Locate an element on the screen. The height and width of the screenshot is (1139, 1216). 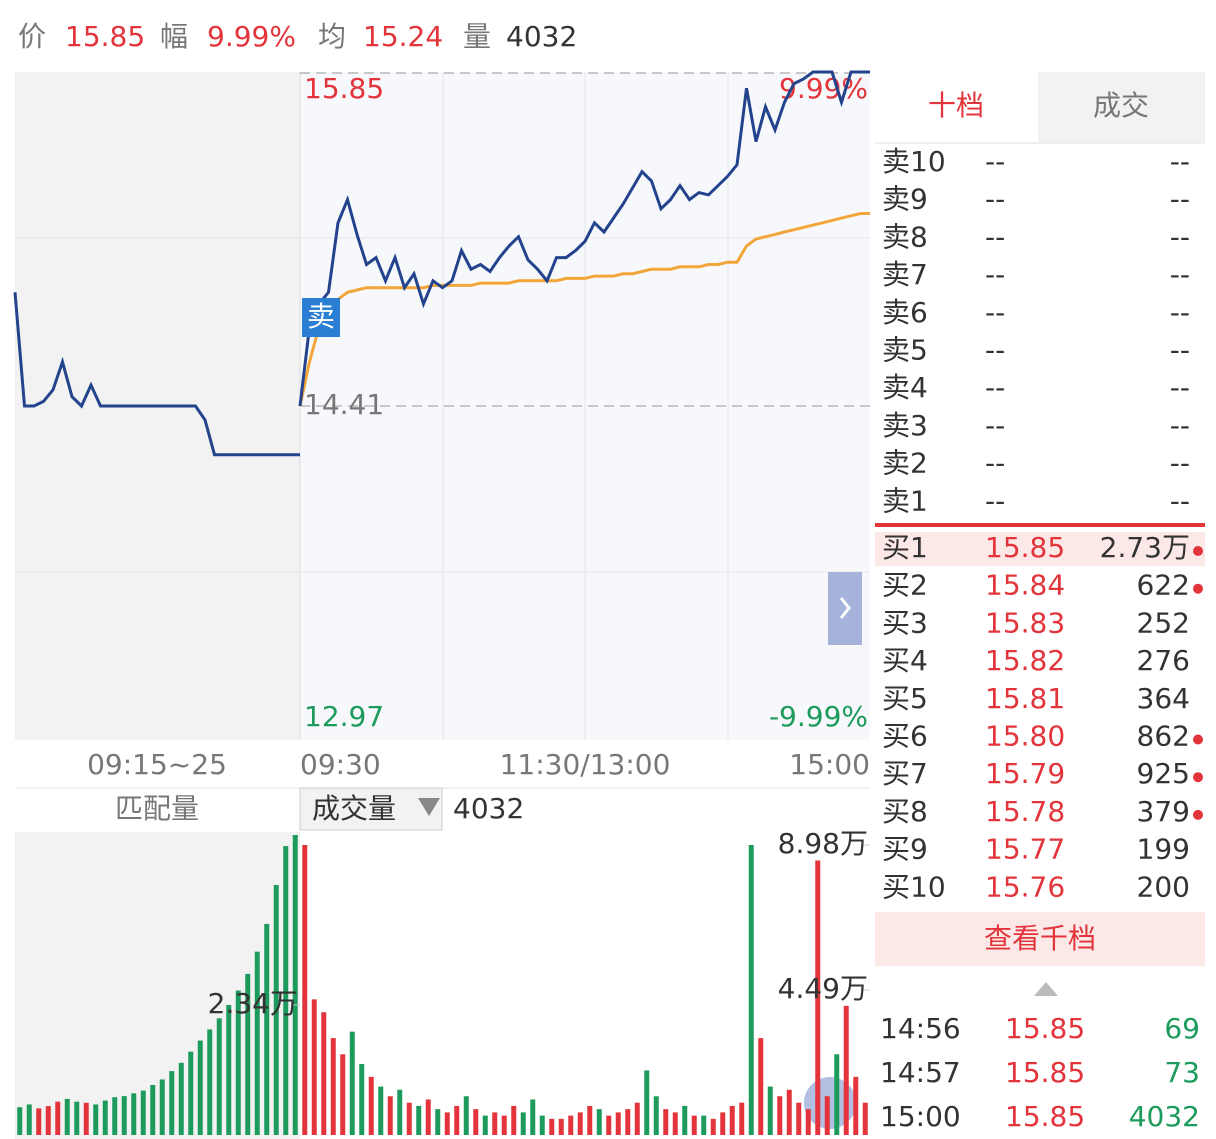
pct-label: -9.99% is located at coordinates (818, 716).